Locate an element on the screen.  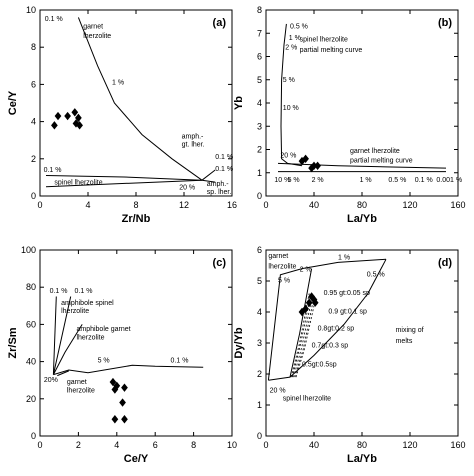
curve-annotation: 0.8gt:0.2 sp is located at coordinates (336, 329).